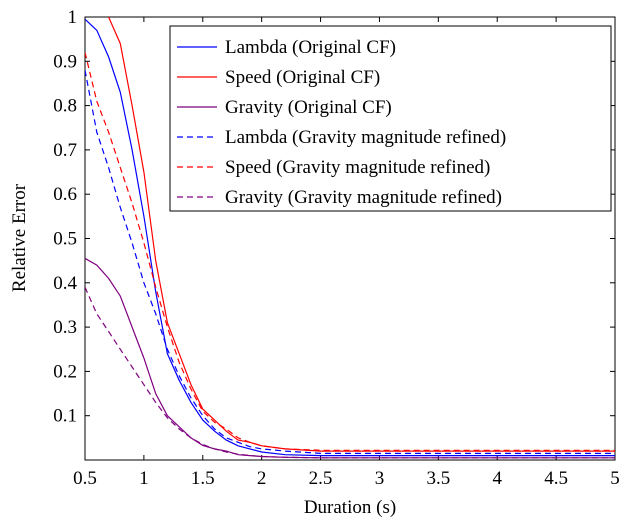  What do you see at coordinates (302, 77) in the screenshot?
I see `legend-label: Speed (Original CF)` at bounding box center [302, 77].